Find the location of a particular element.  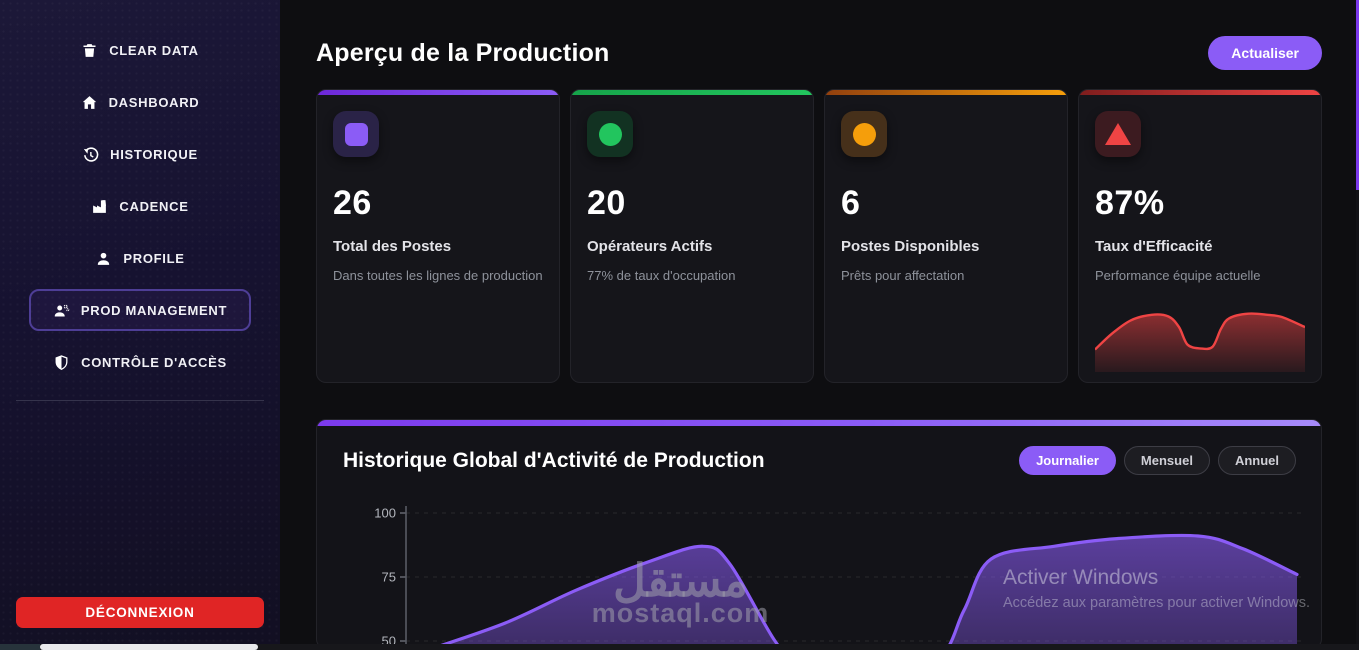

svg-text: 75 is located at coordinates (389, 577).